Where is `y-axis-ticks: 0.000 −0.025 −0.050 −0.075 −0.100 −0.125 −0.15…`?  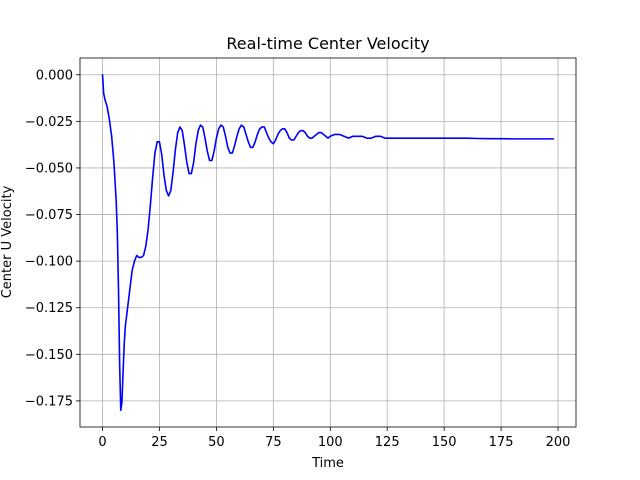 y-axis-ticks: 0.000 −0.025 −0.050 −0.075 −0.100 −0.125 −0.15… is located at coordinates (52, 238).